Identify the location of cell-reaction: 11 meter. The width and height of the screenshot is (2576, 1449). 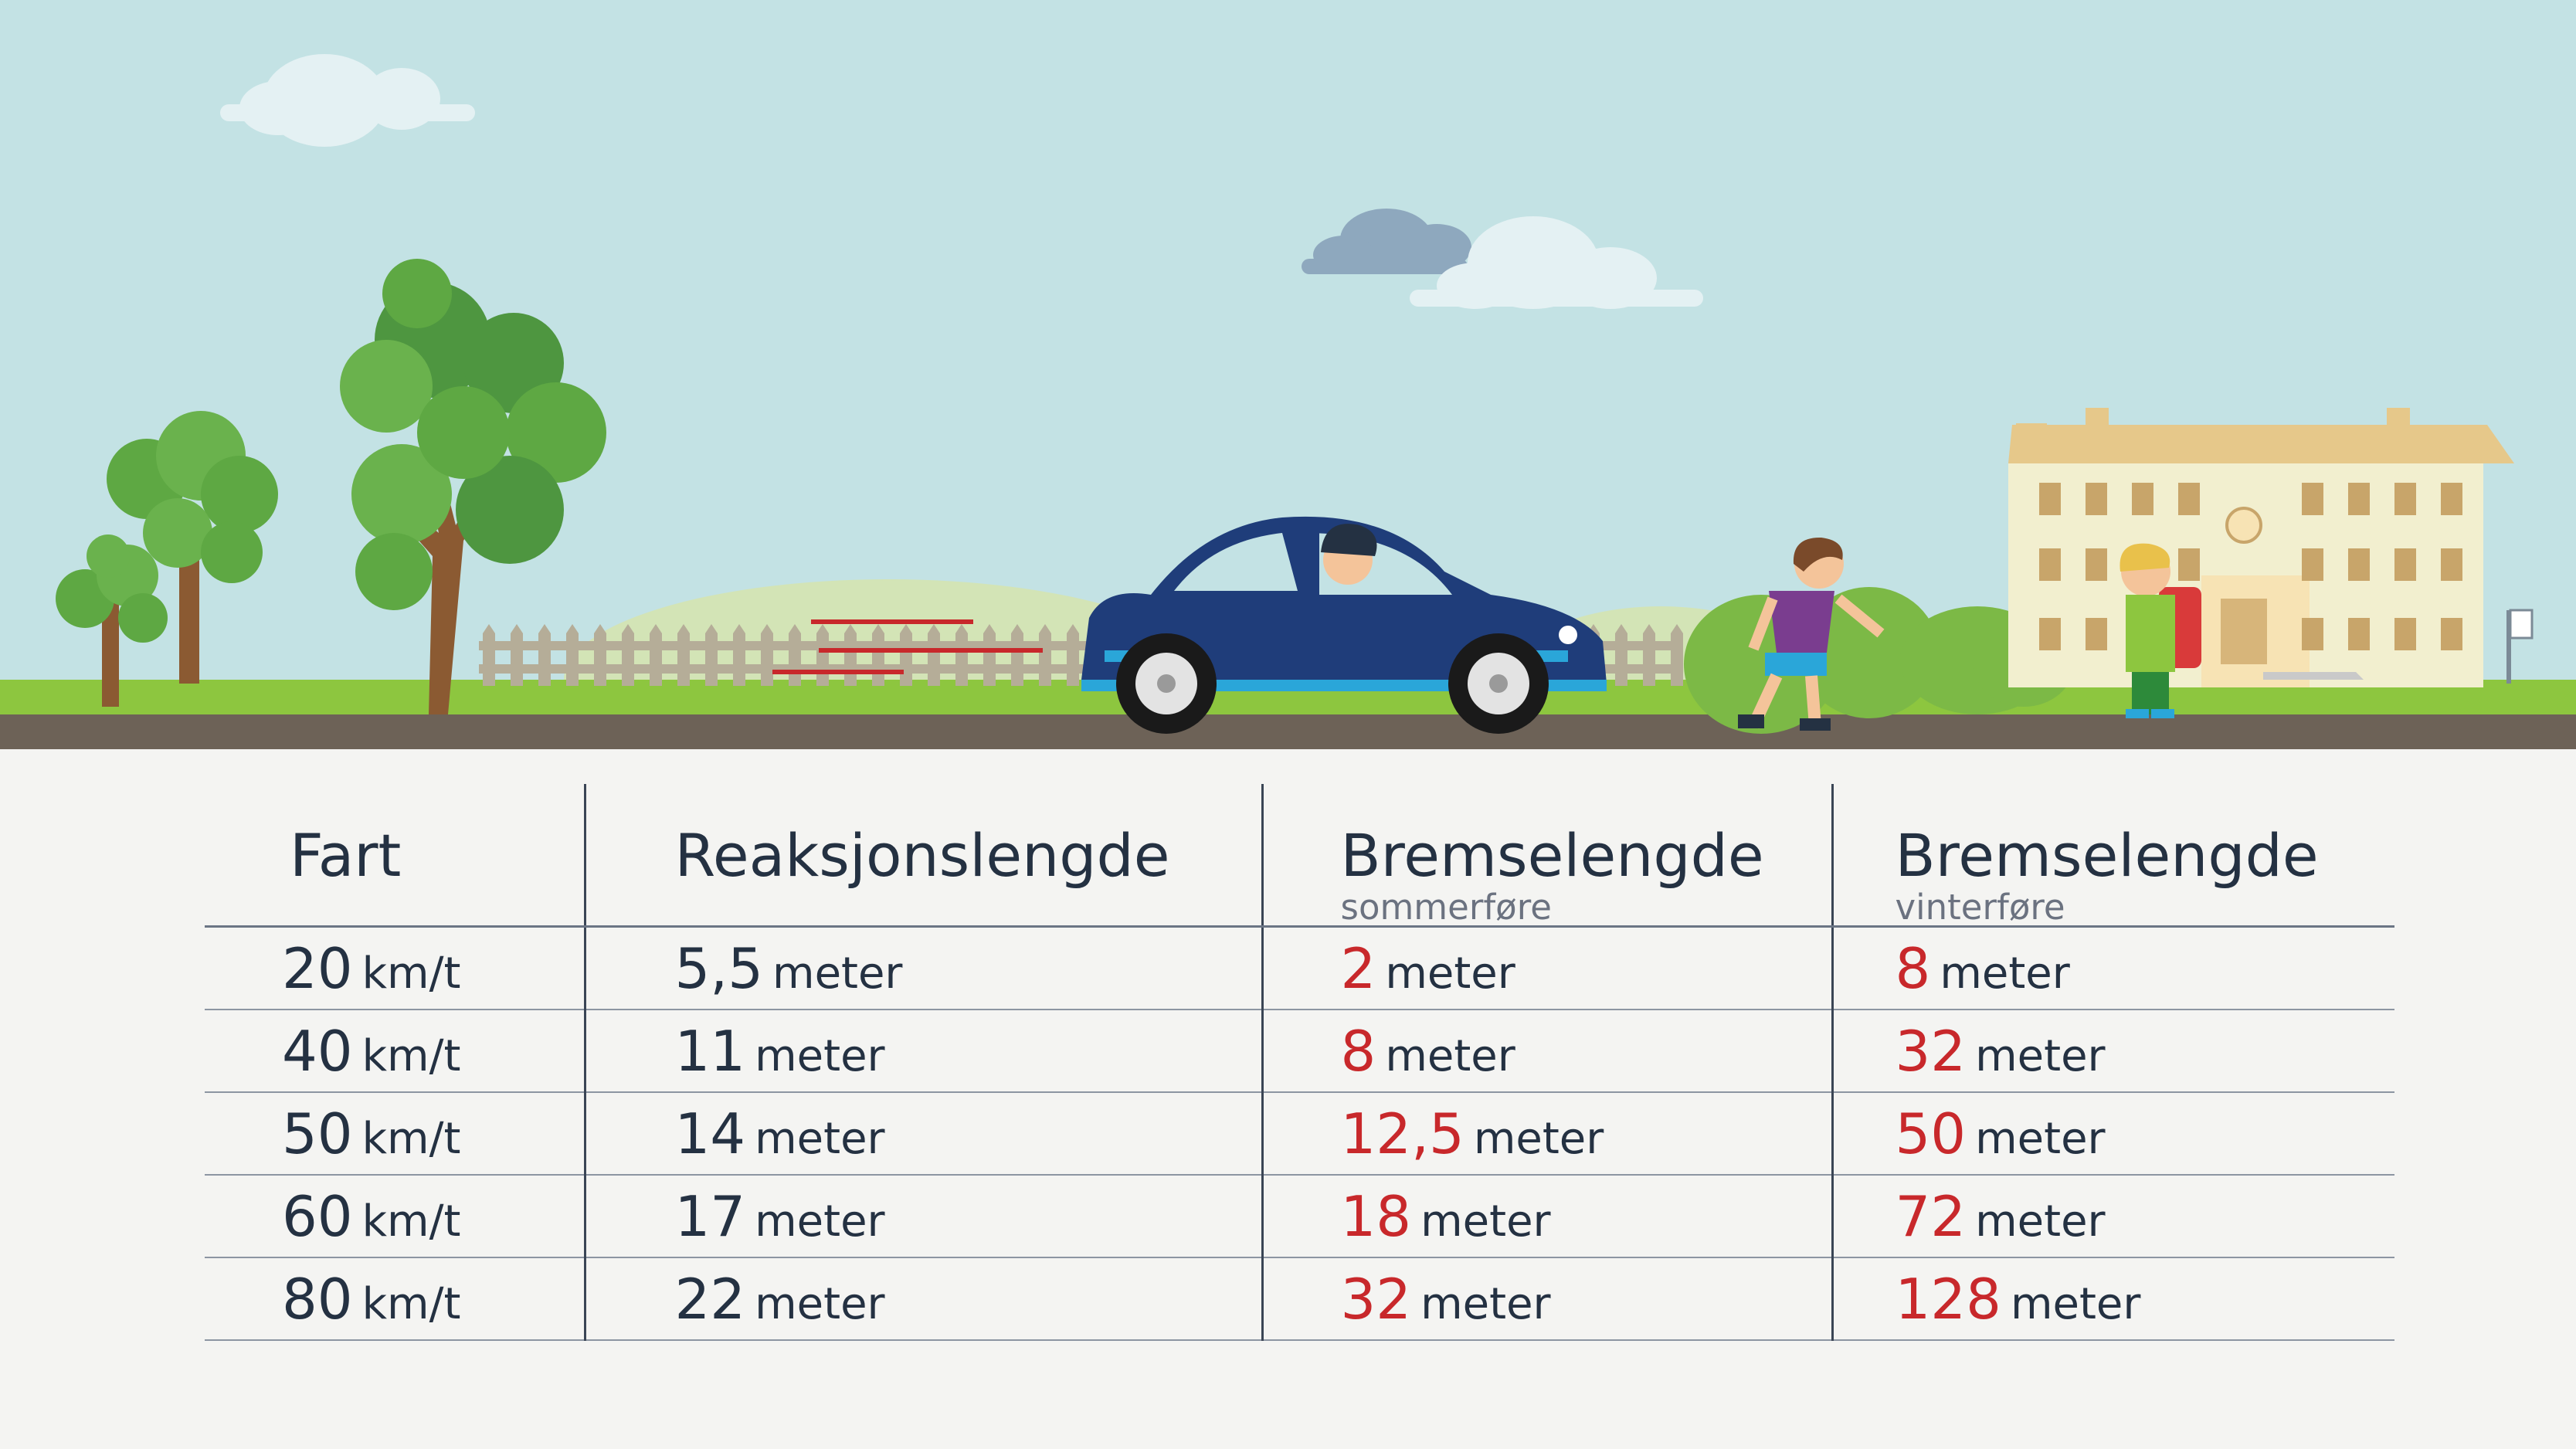
(922, 1051).